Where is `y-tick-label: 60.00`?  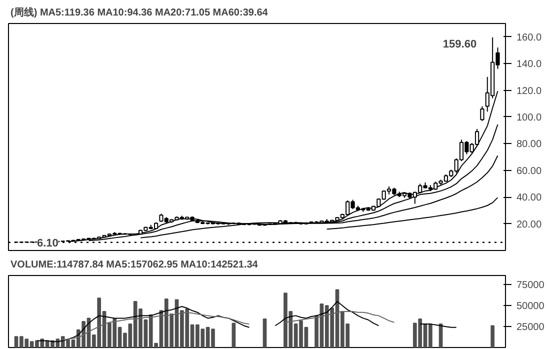 y-tick-label: 60.00 is located at coordinates (529, 171).